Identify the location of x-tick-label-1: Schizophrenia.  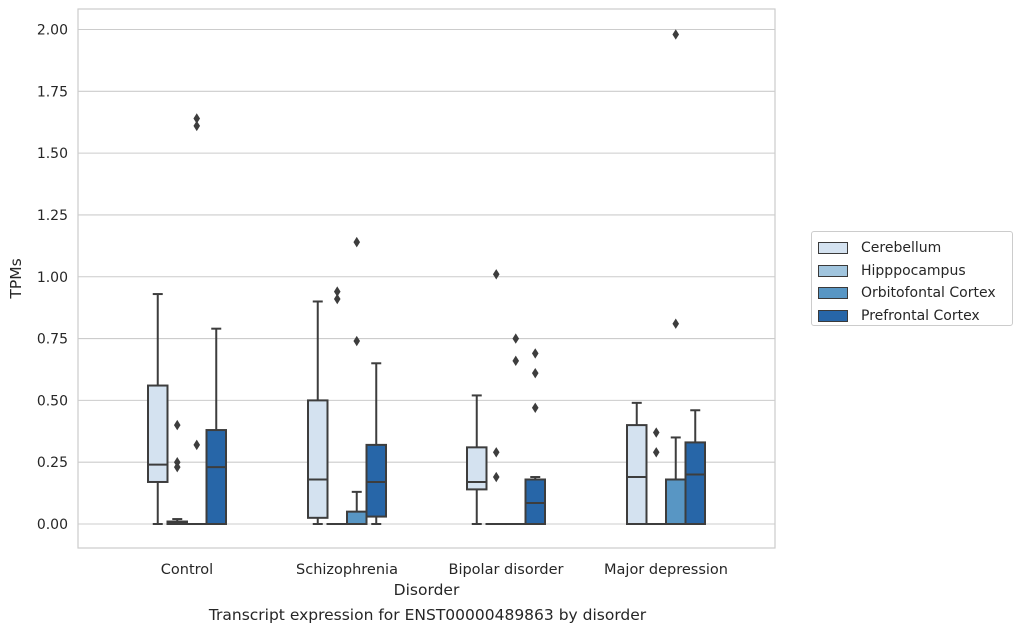
(347, 570).